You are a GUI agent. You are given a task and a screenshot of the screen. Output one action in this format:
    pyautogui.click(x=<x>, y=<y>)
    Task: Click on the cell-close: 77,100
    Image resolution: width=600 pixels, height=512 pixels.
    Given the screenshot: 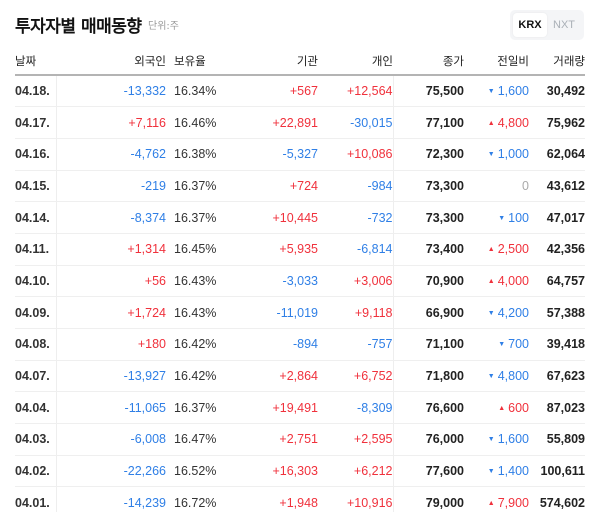 What is the action you would take?
    pyautogui.click(x=428, y=122)
    